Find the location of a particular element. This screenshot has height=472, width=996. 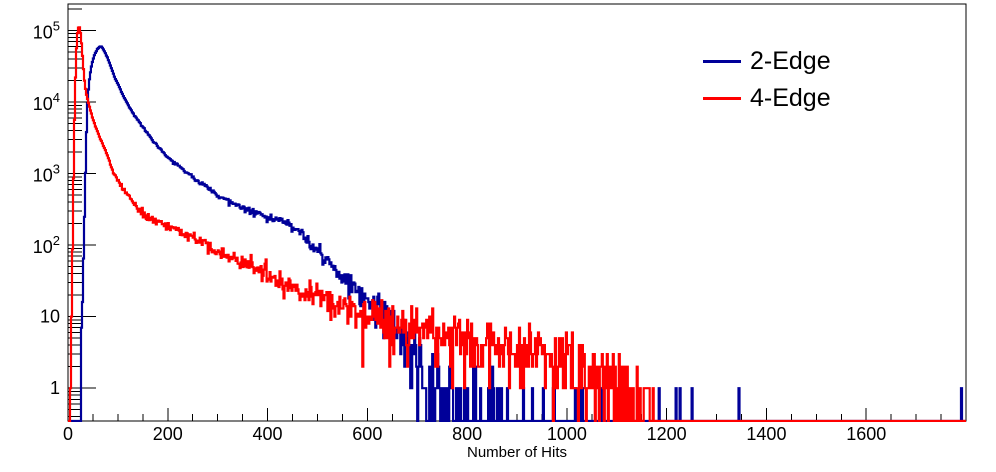

svg-text: 1000 is located at coordinates (567, 434).